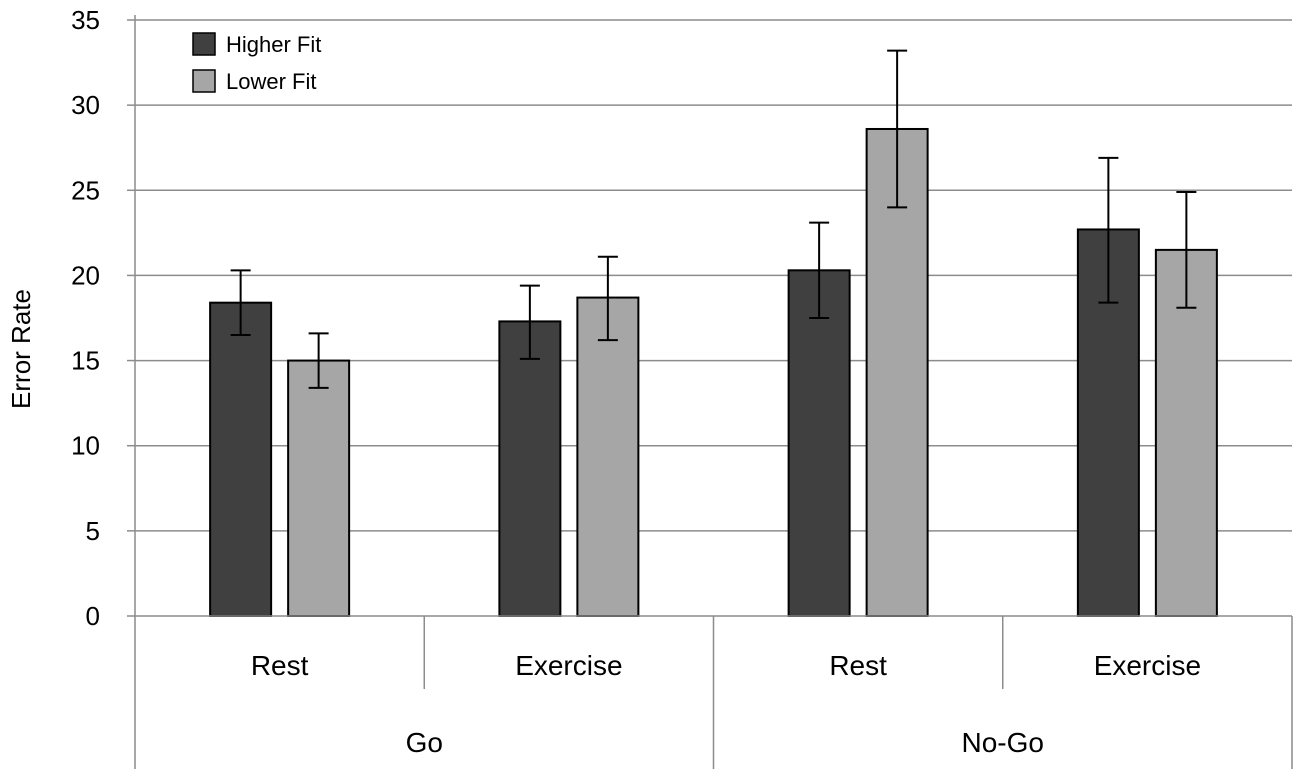  What do you see at coordinates (85, 361) in the screenshot?
I see `y-tick-label: 15` at bounding box center [85, 361].